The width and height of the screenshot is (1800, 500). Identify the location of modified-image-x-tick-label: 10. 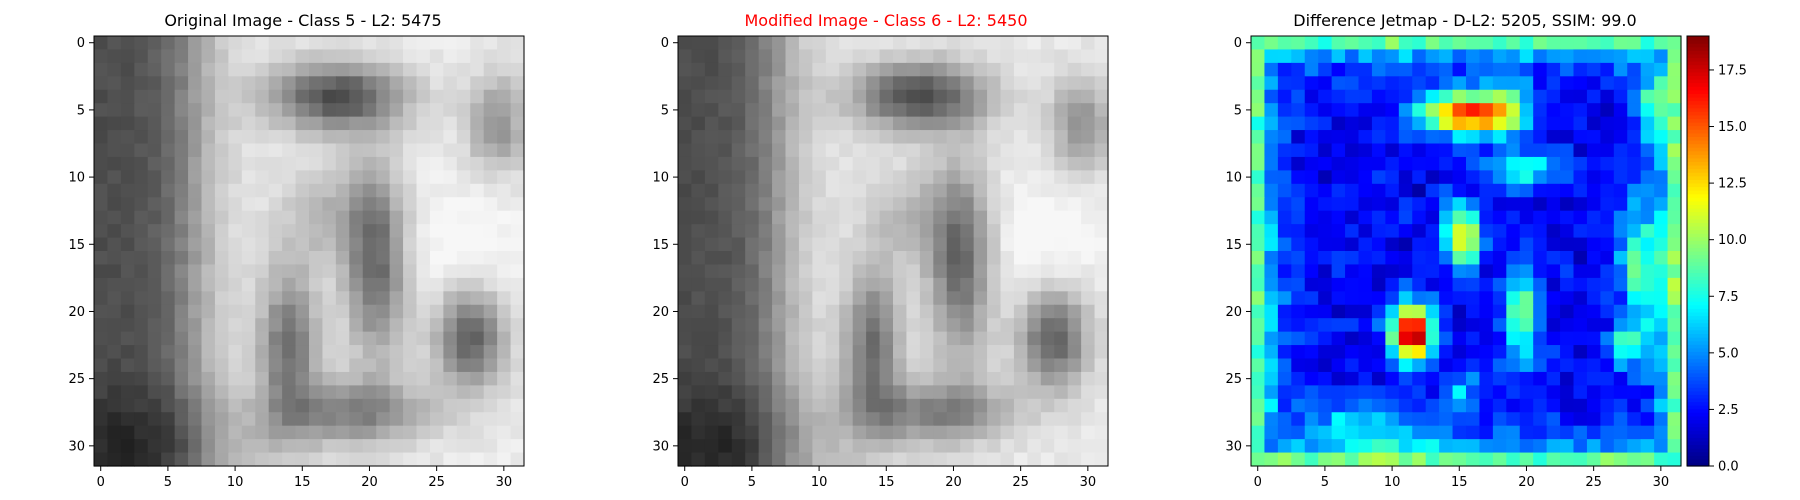
(819, 482).